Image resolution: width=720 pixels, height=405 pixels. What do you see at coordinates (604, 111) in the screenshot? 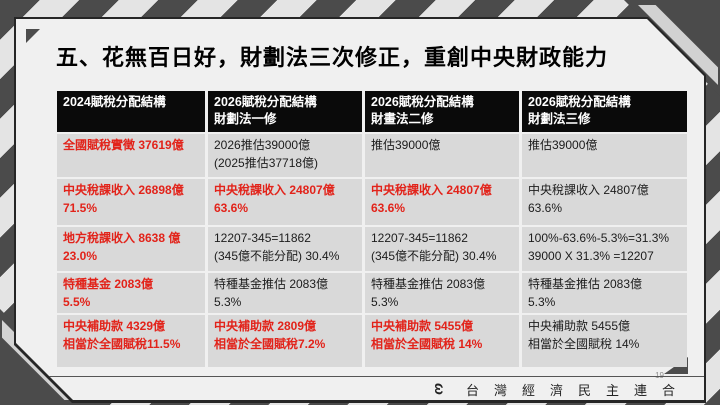
I see `column-header-amend3: 2026賦稅分配結構 財劃法三修` at bounding box center [604, 111].